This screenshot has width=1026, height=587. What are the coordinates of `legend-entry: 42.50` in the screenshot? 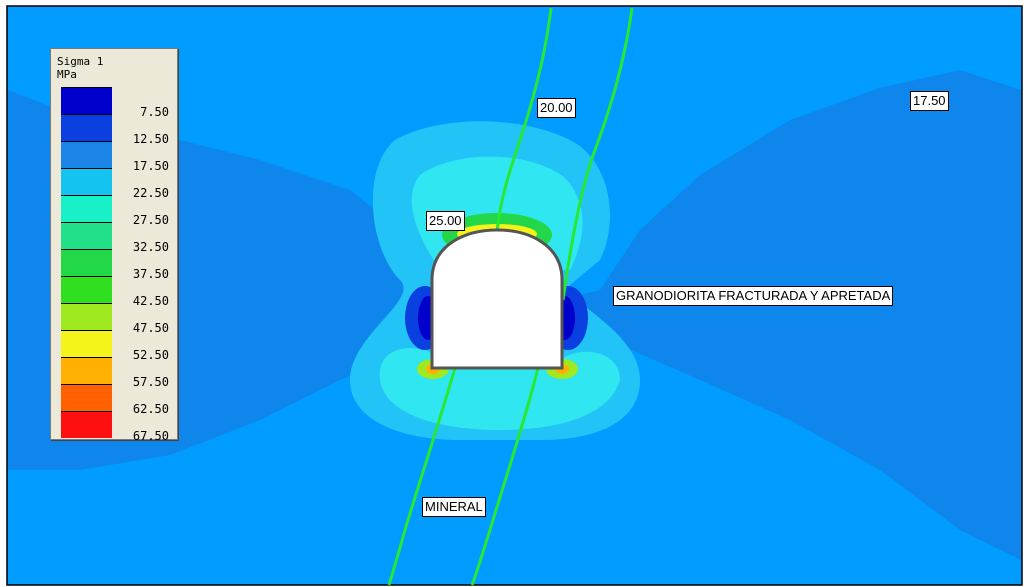 It's located at (116, 292).